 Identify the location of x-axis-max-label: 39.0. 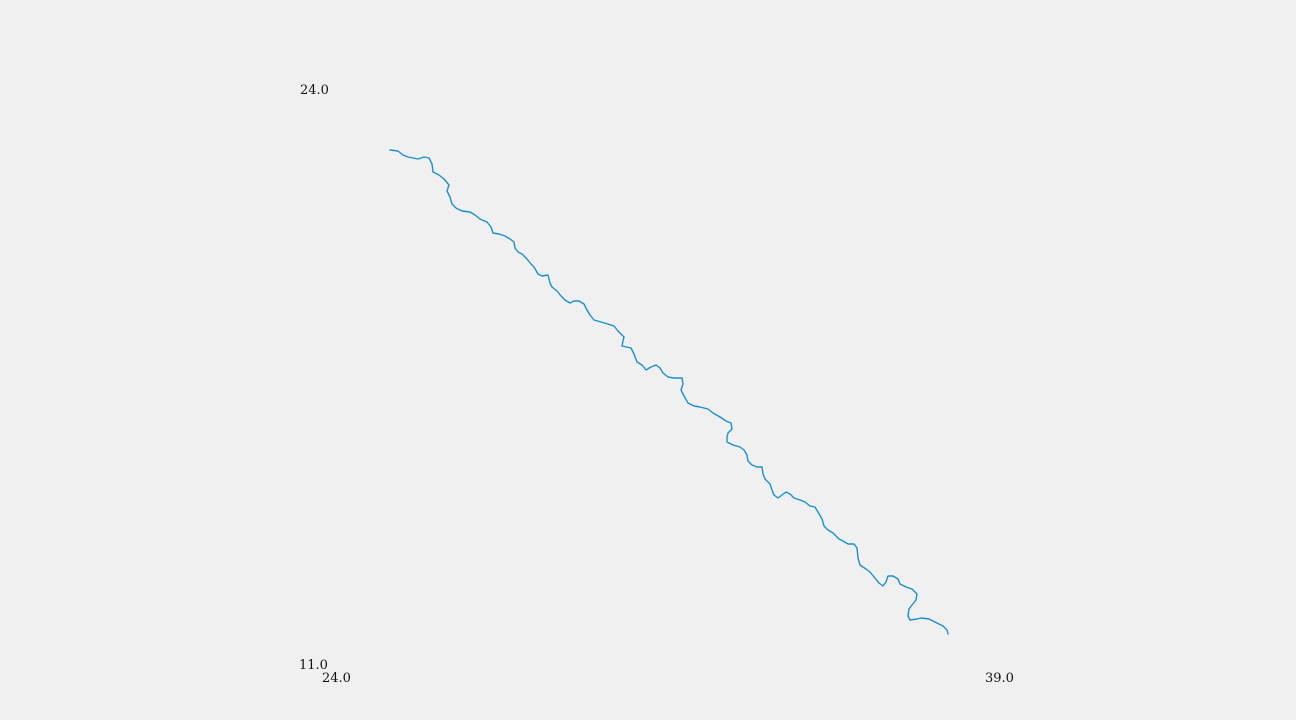
(999, 678).